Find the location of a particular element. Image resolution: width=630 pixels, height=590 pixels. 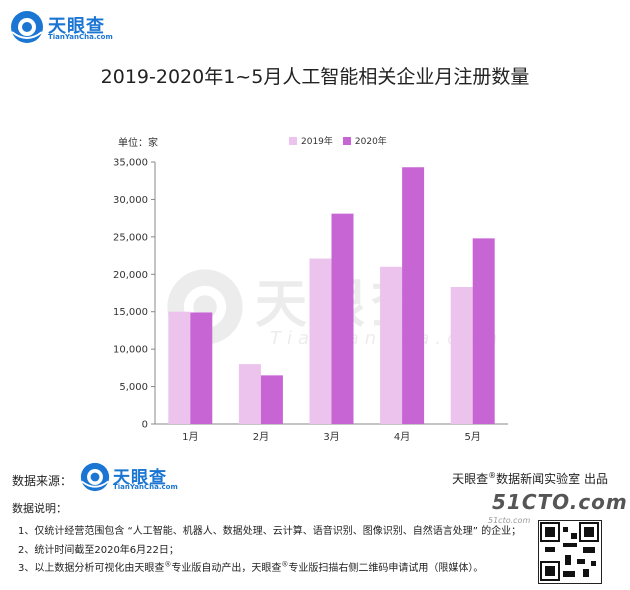

bar-2020年-4月 is located at coordinates (413, 296).